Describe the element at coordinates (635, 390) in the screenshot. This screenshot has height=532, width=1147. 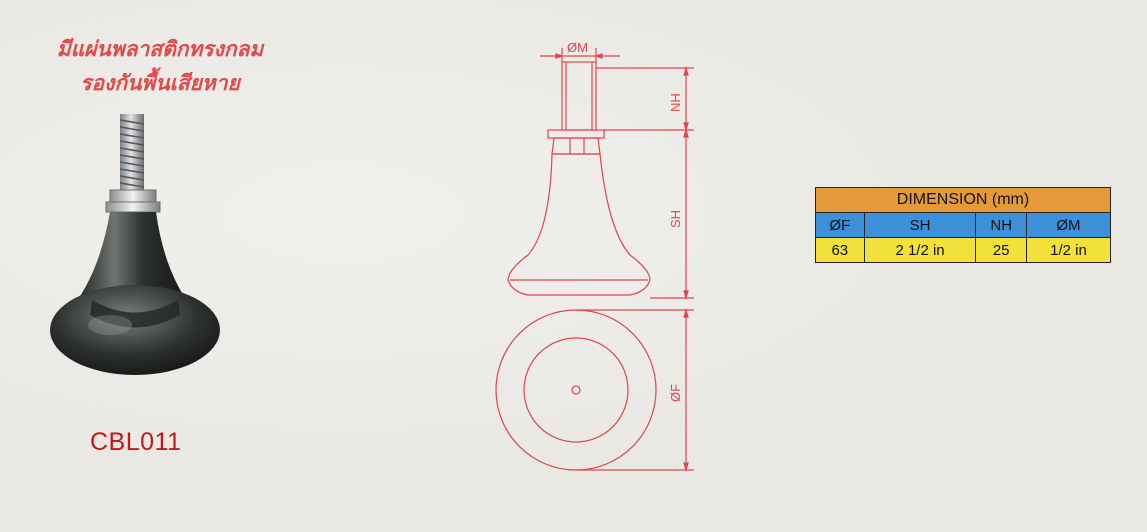
I see `f-dimension` at that location.